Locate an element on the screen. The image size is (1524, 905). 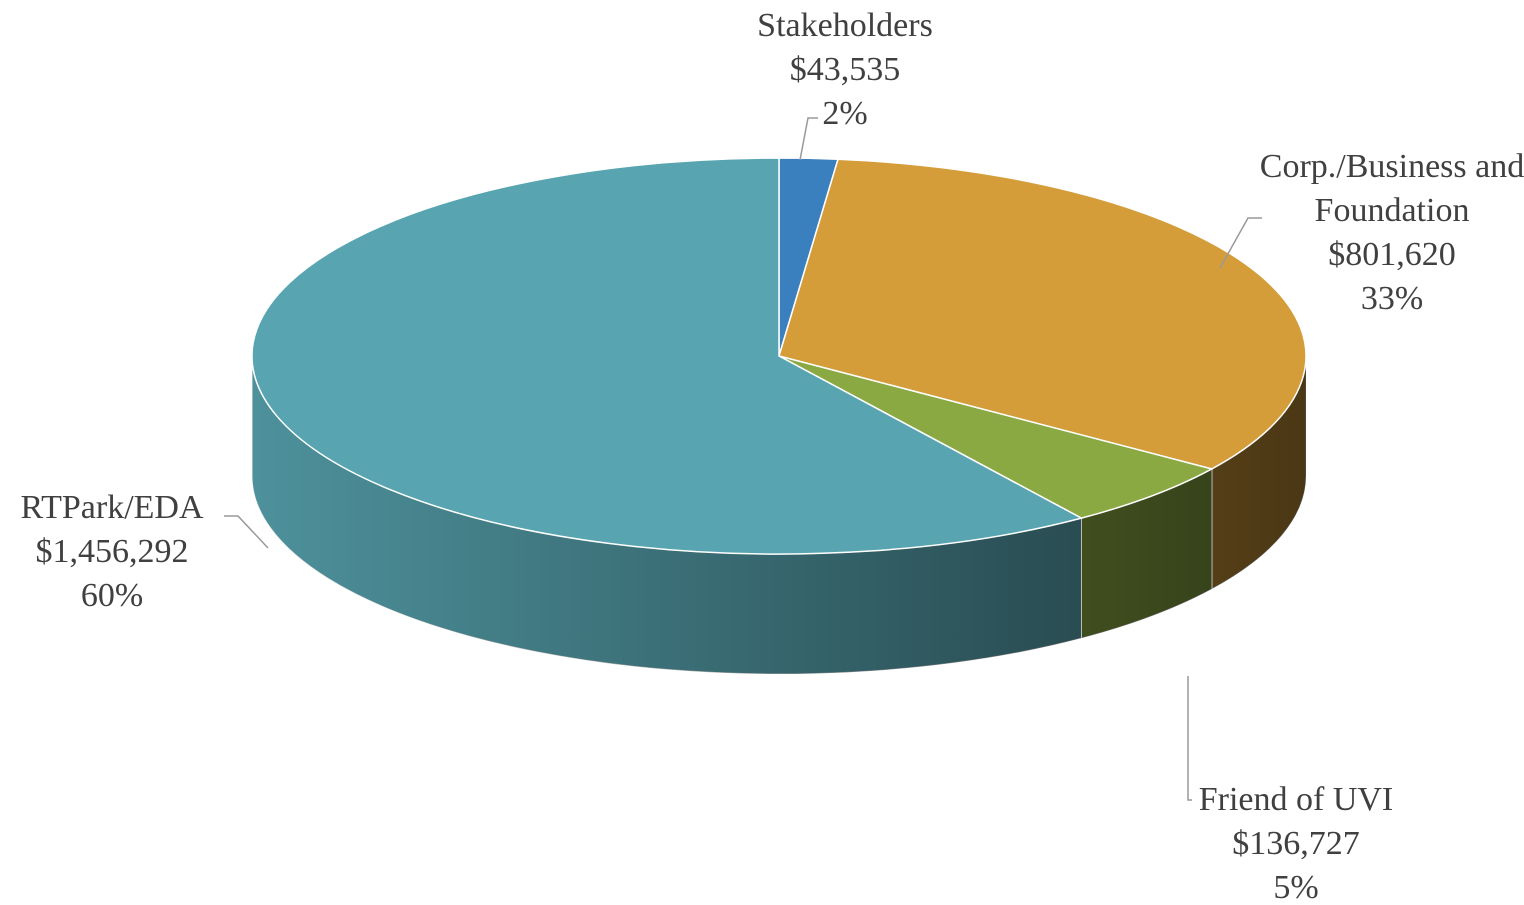
category-label: Friend of UVI is located at coordinates (1296, 799).